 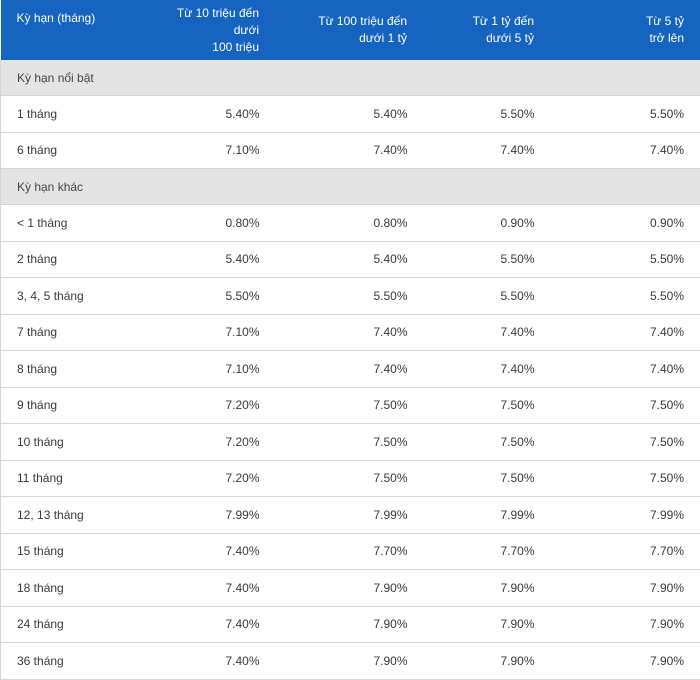 I want to click on header-term-line-1: Kỳ hạn (tháng), so click(x=68, y=18).